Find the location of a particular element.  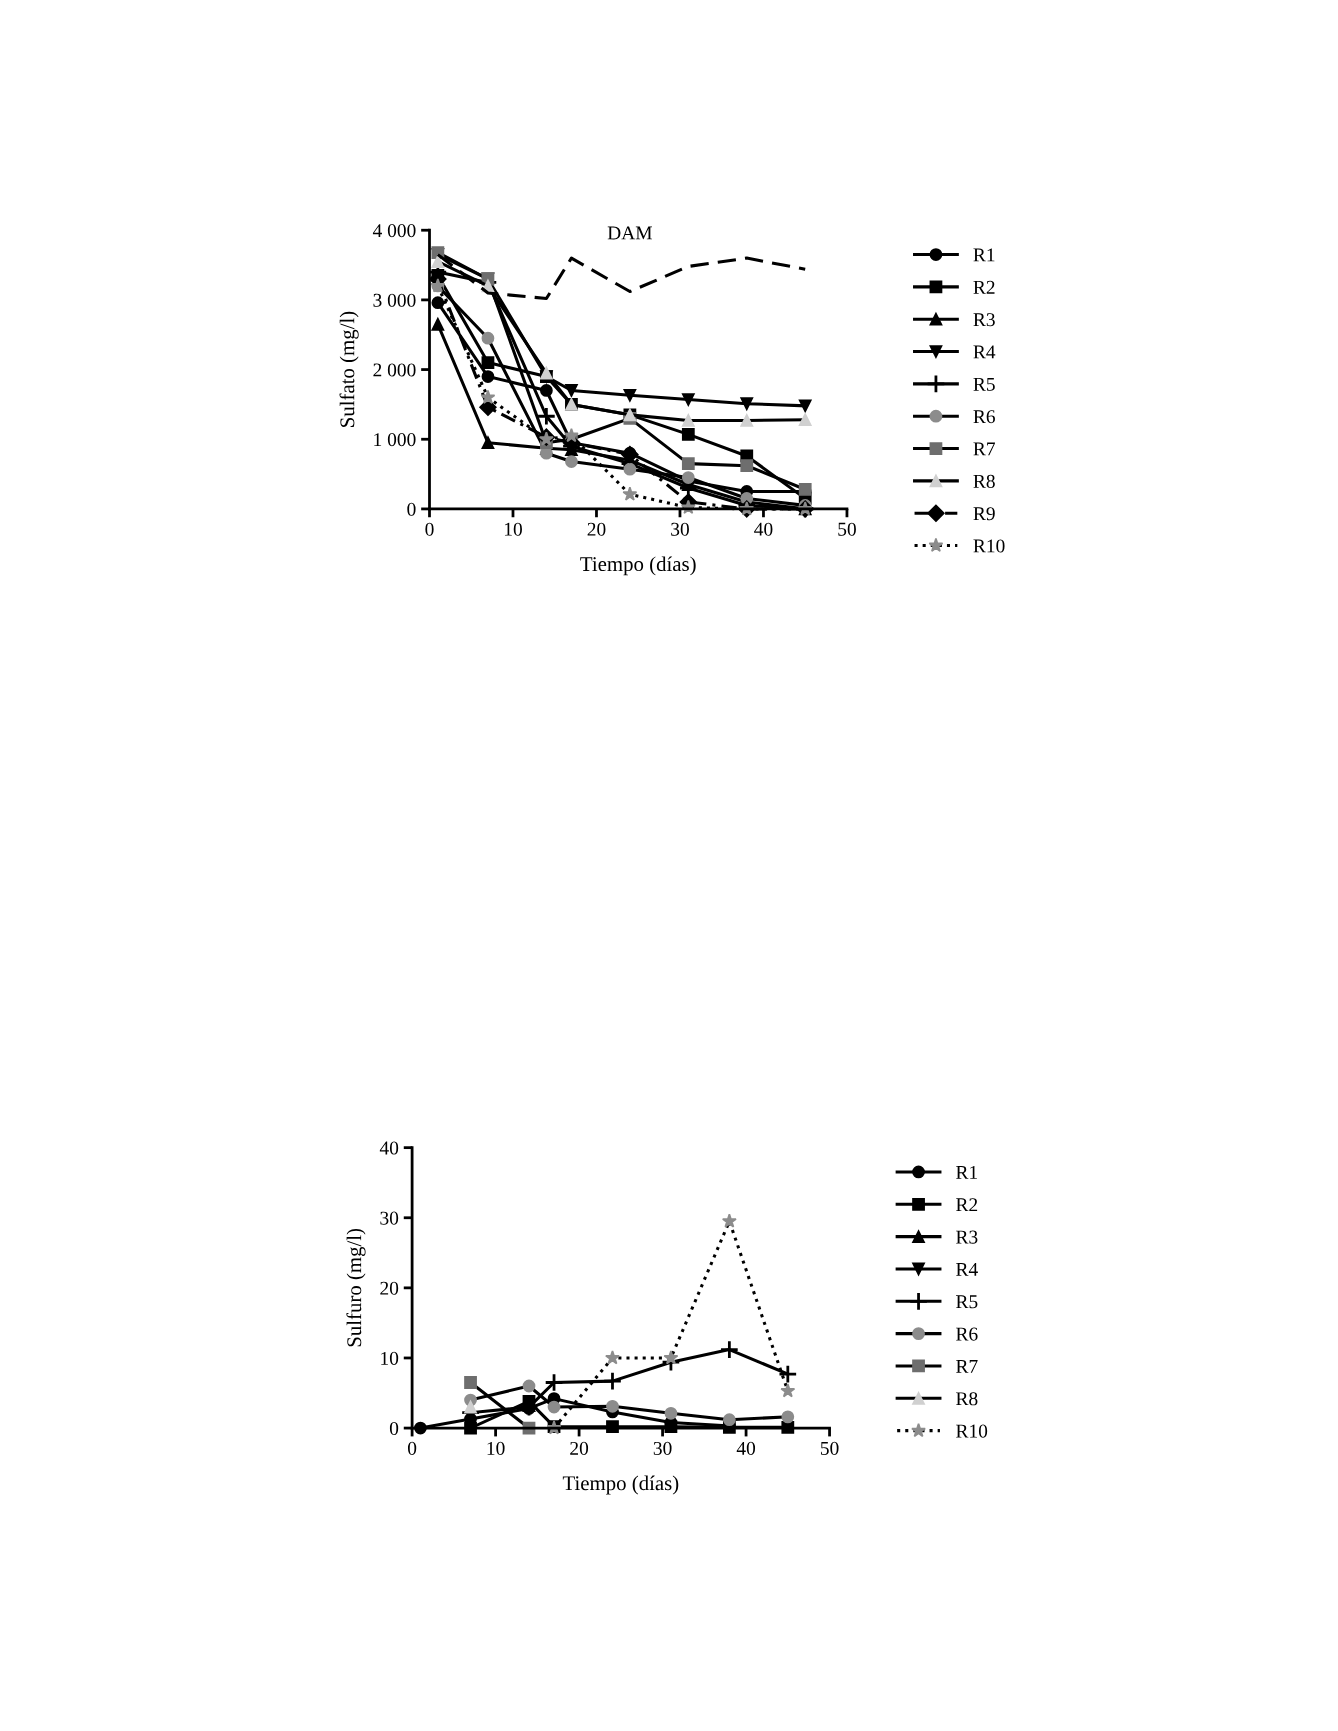

x-tick-label: 0 is located at coordinates (429, 529).